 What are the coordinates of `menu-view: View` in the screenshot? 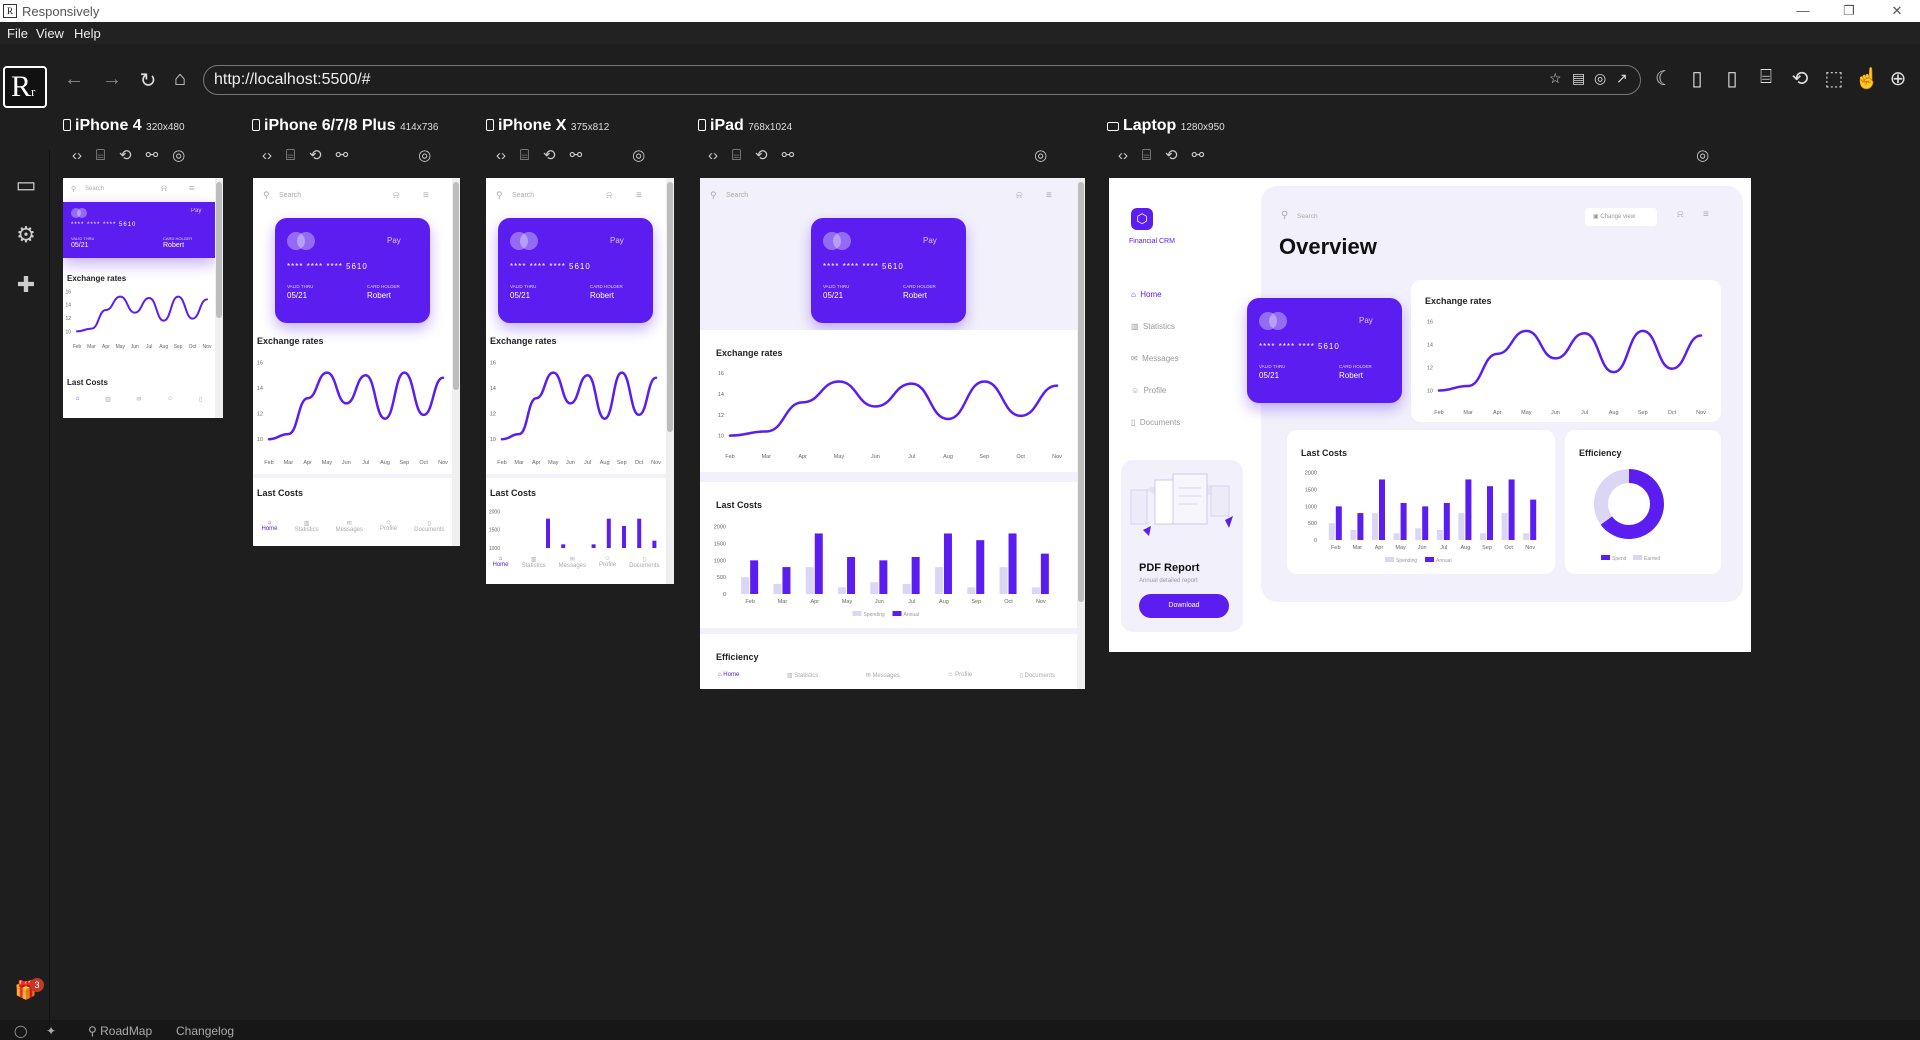 It's located at (50, 33).